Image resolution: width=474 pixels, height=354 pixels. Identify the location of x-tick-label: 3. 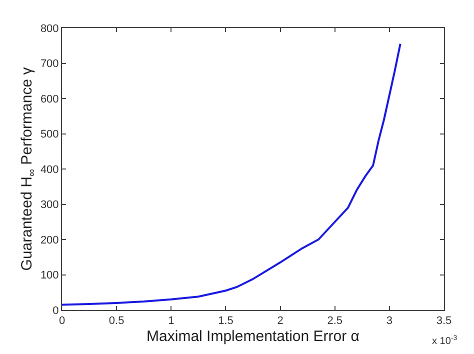
(389, 321).